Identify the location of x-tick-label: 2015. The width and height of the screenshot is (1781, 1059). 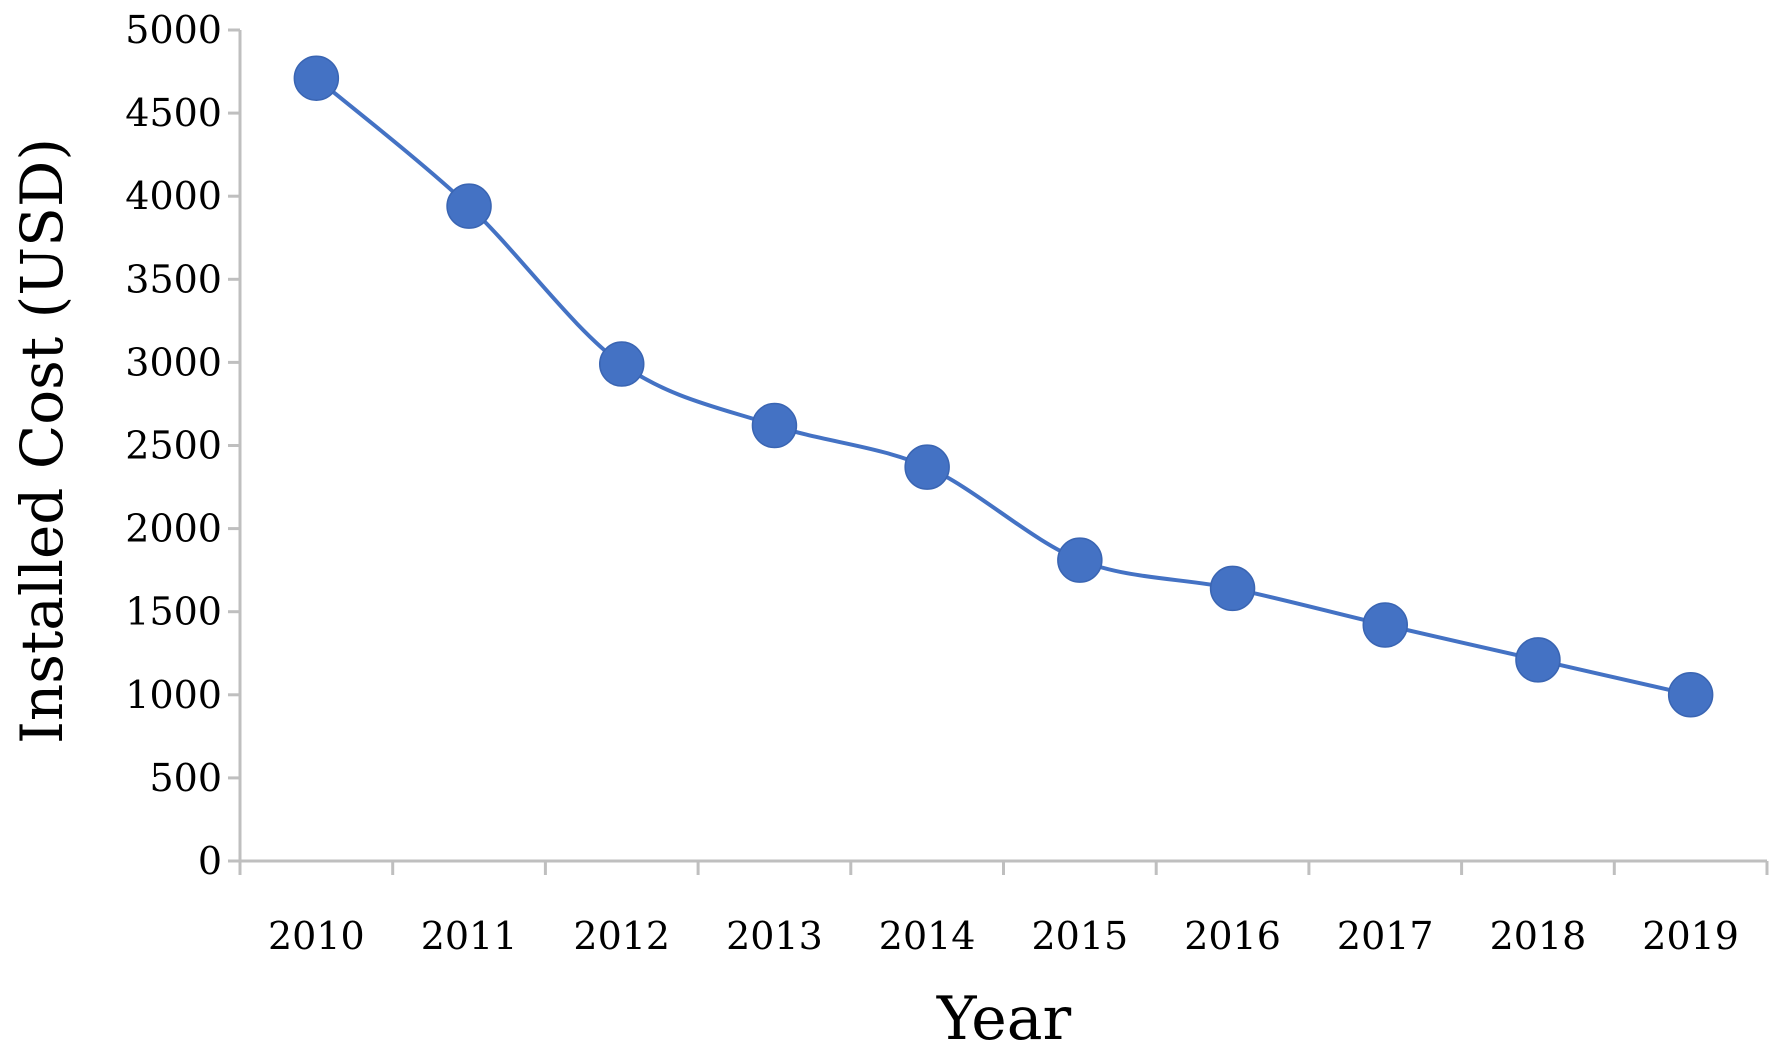
(1079, 936).